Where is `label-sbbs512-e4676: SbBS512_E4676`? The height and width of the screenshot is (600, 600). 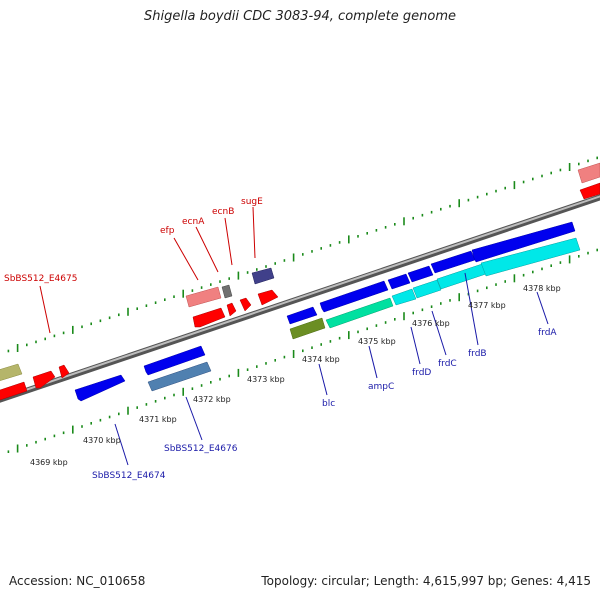
label-sbbs512-e4676: SbBS512_E4676 is located at coordinates (201, 449).